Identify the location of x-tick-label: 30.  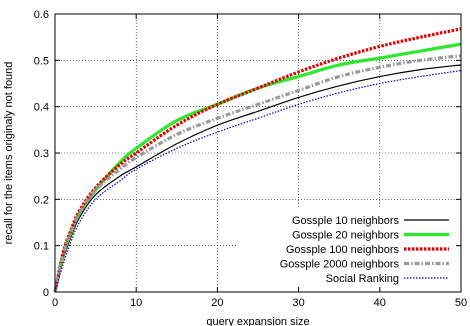
(298, 303).